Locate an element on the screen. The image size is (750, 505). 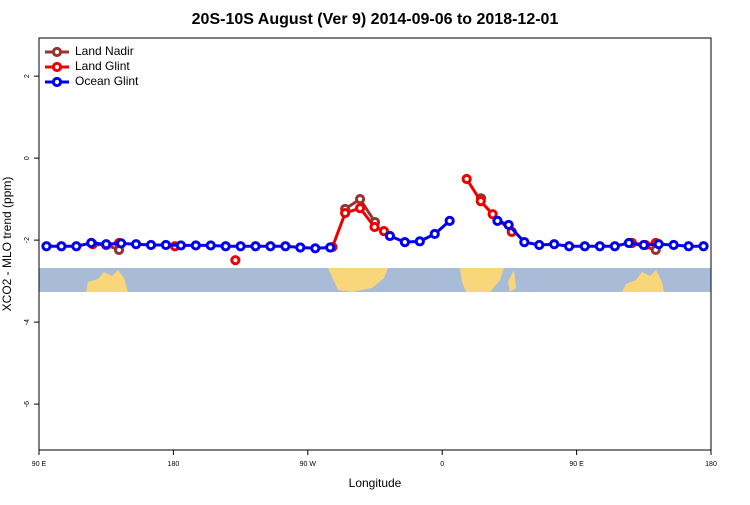
y-tick-label: -4 is located at coordinates (27, 322).